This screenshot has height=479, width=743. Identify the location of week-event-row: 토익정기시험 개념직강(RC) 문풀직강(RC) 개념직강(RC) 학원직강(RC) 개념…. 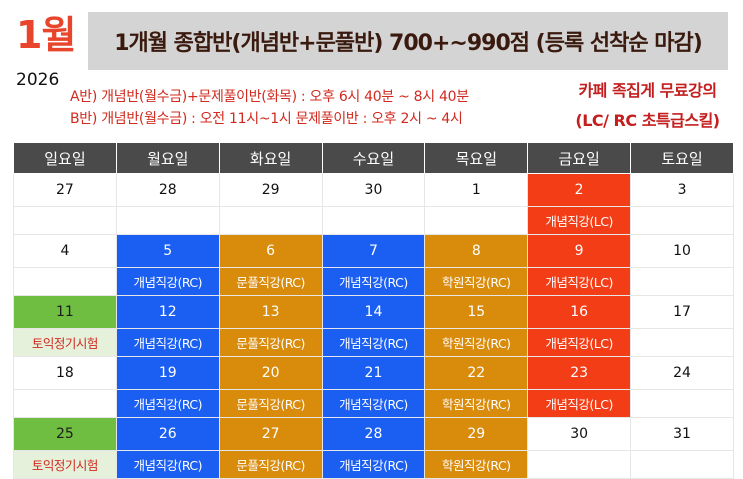
(373, 342).